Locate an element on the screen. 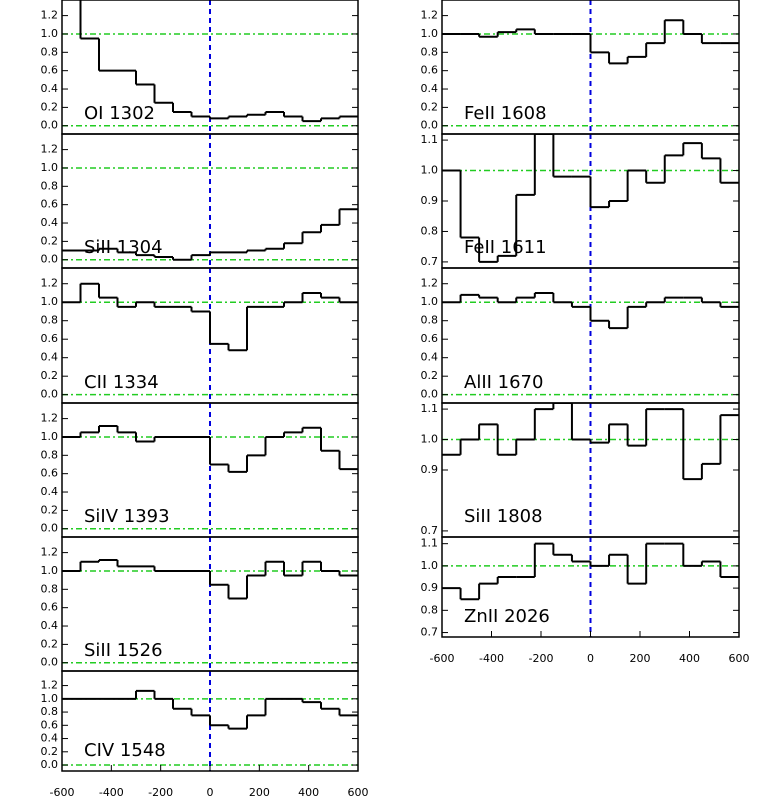 The width and height of the screenshot is (761, 807). line-label: ZnII 2026 is located at coordinates (507, 616).